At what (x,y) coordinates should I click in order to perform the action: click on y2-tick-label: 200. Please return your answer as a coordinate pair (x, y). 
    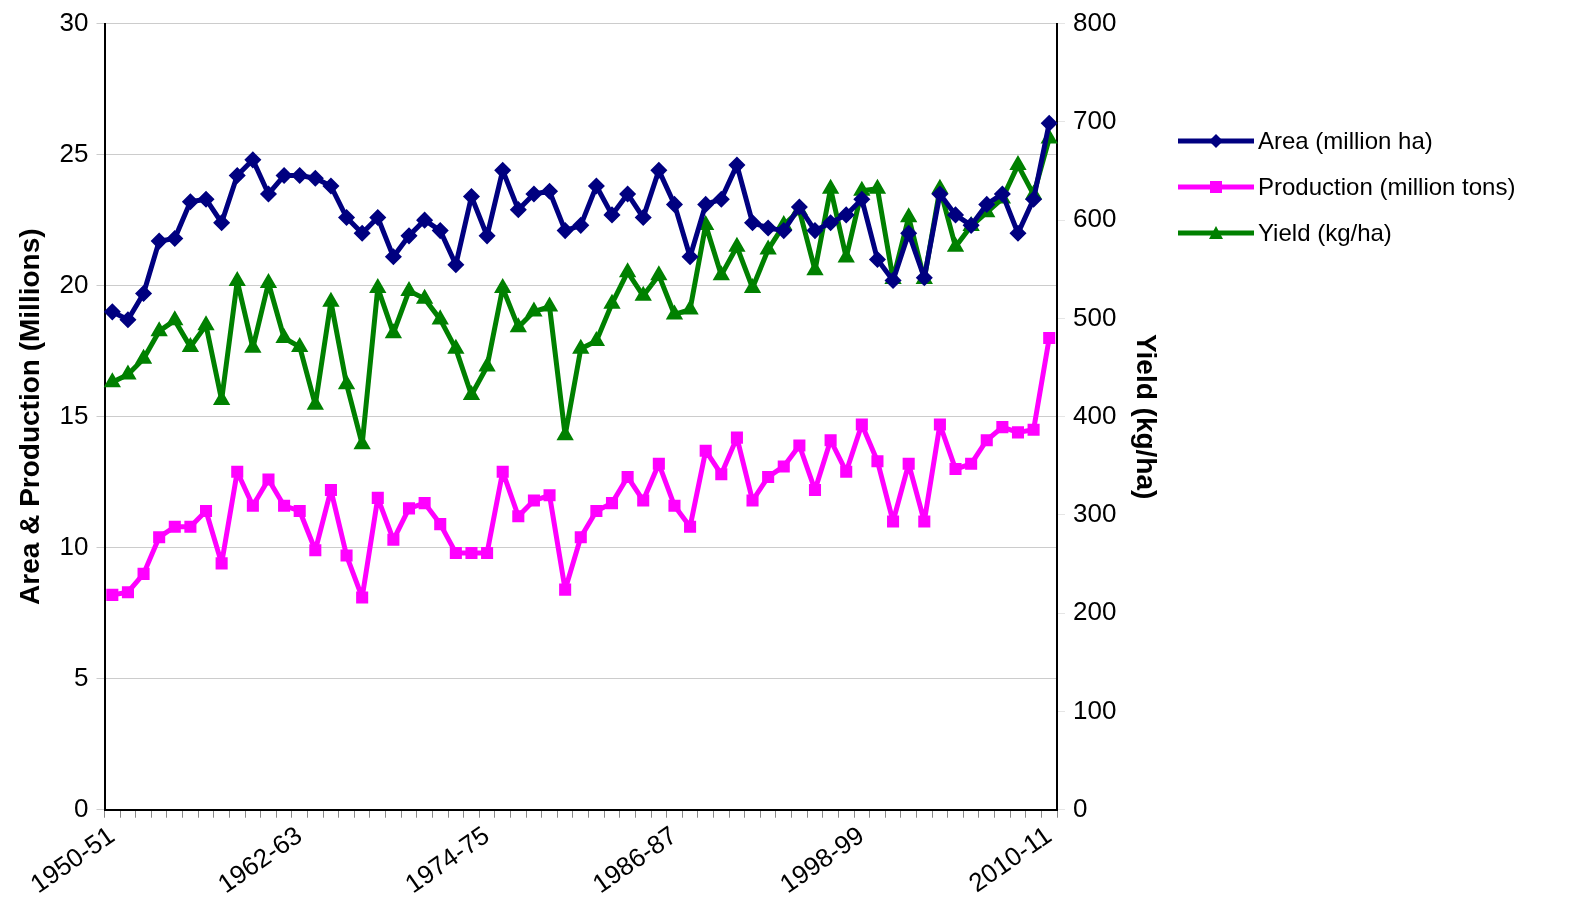
    Looking at the image, I should click on (1095, 611).